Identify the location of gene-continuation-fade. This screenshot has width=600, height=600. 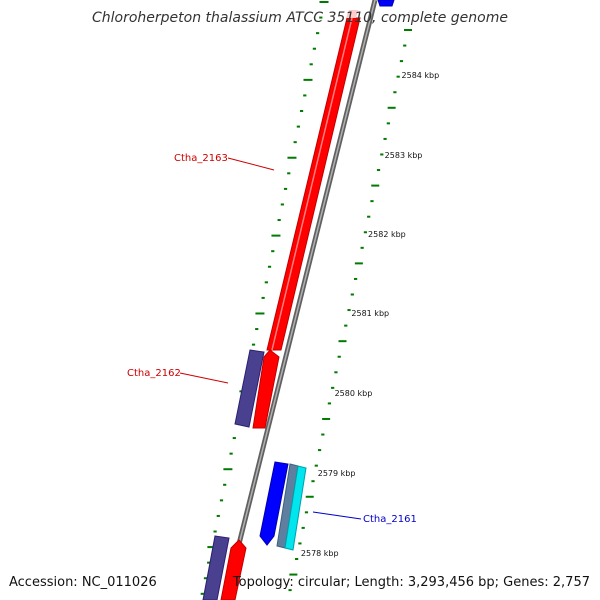
(352, 14).